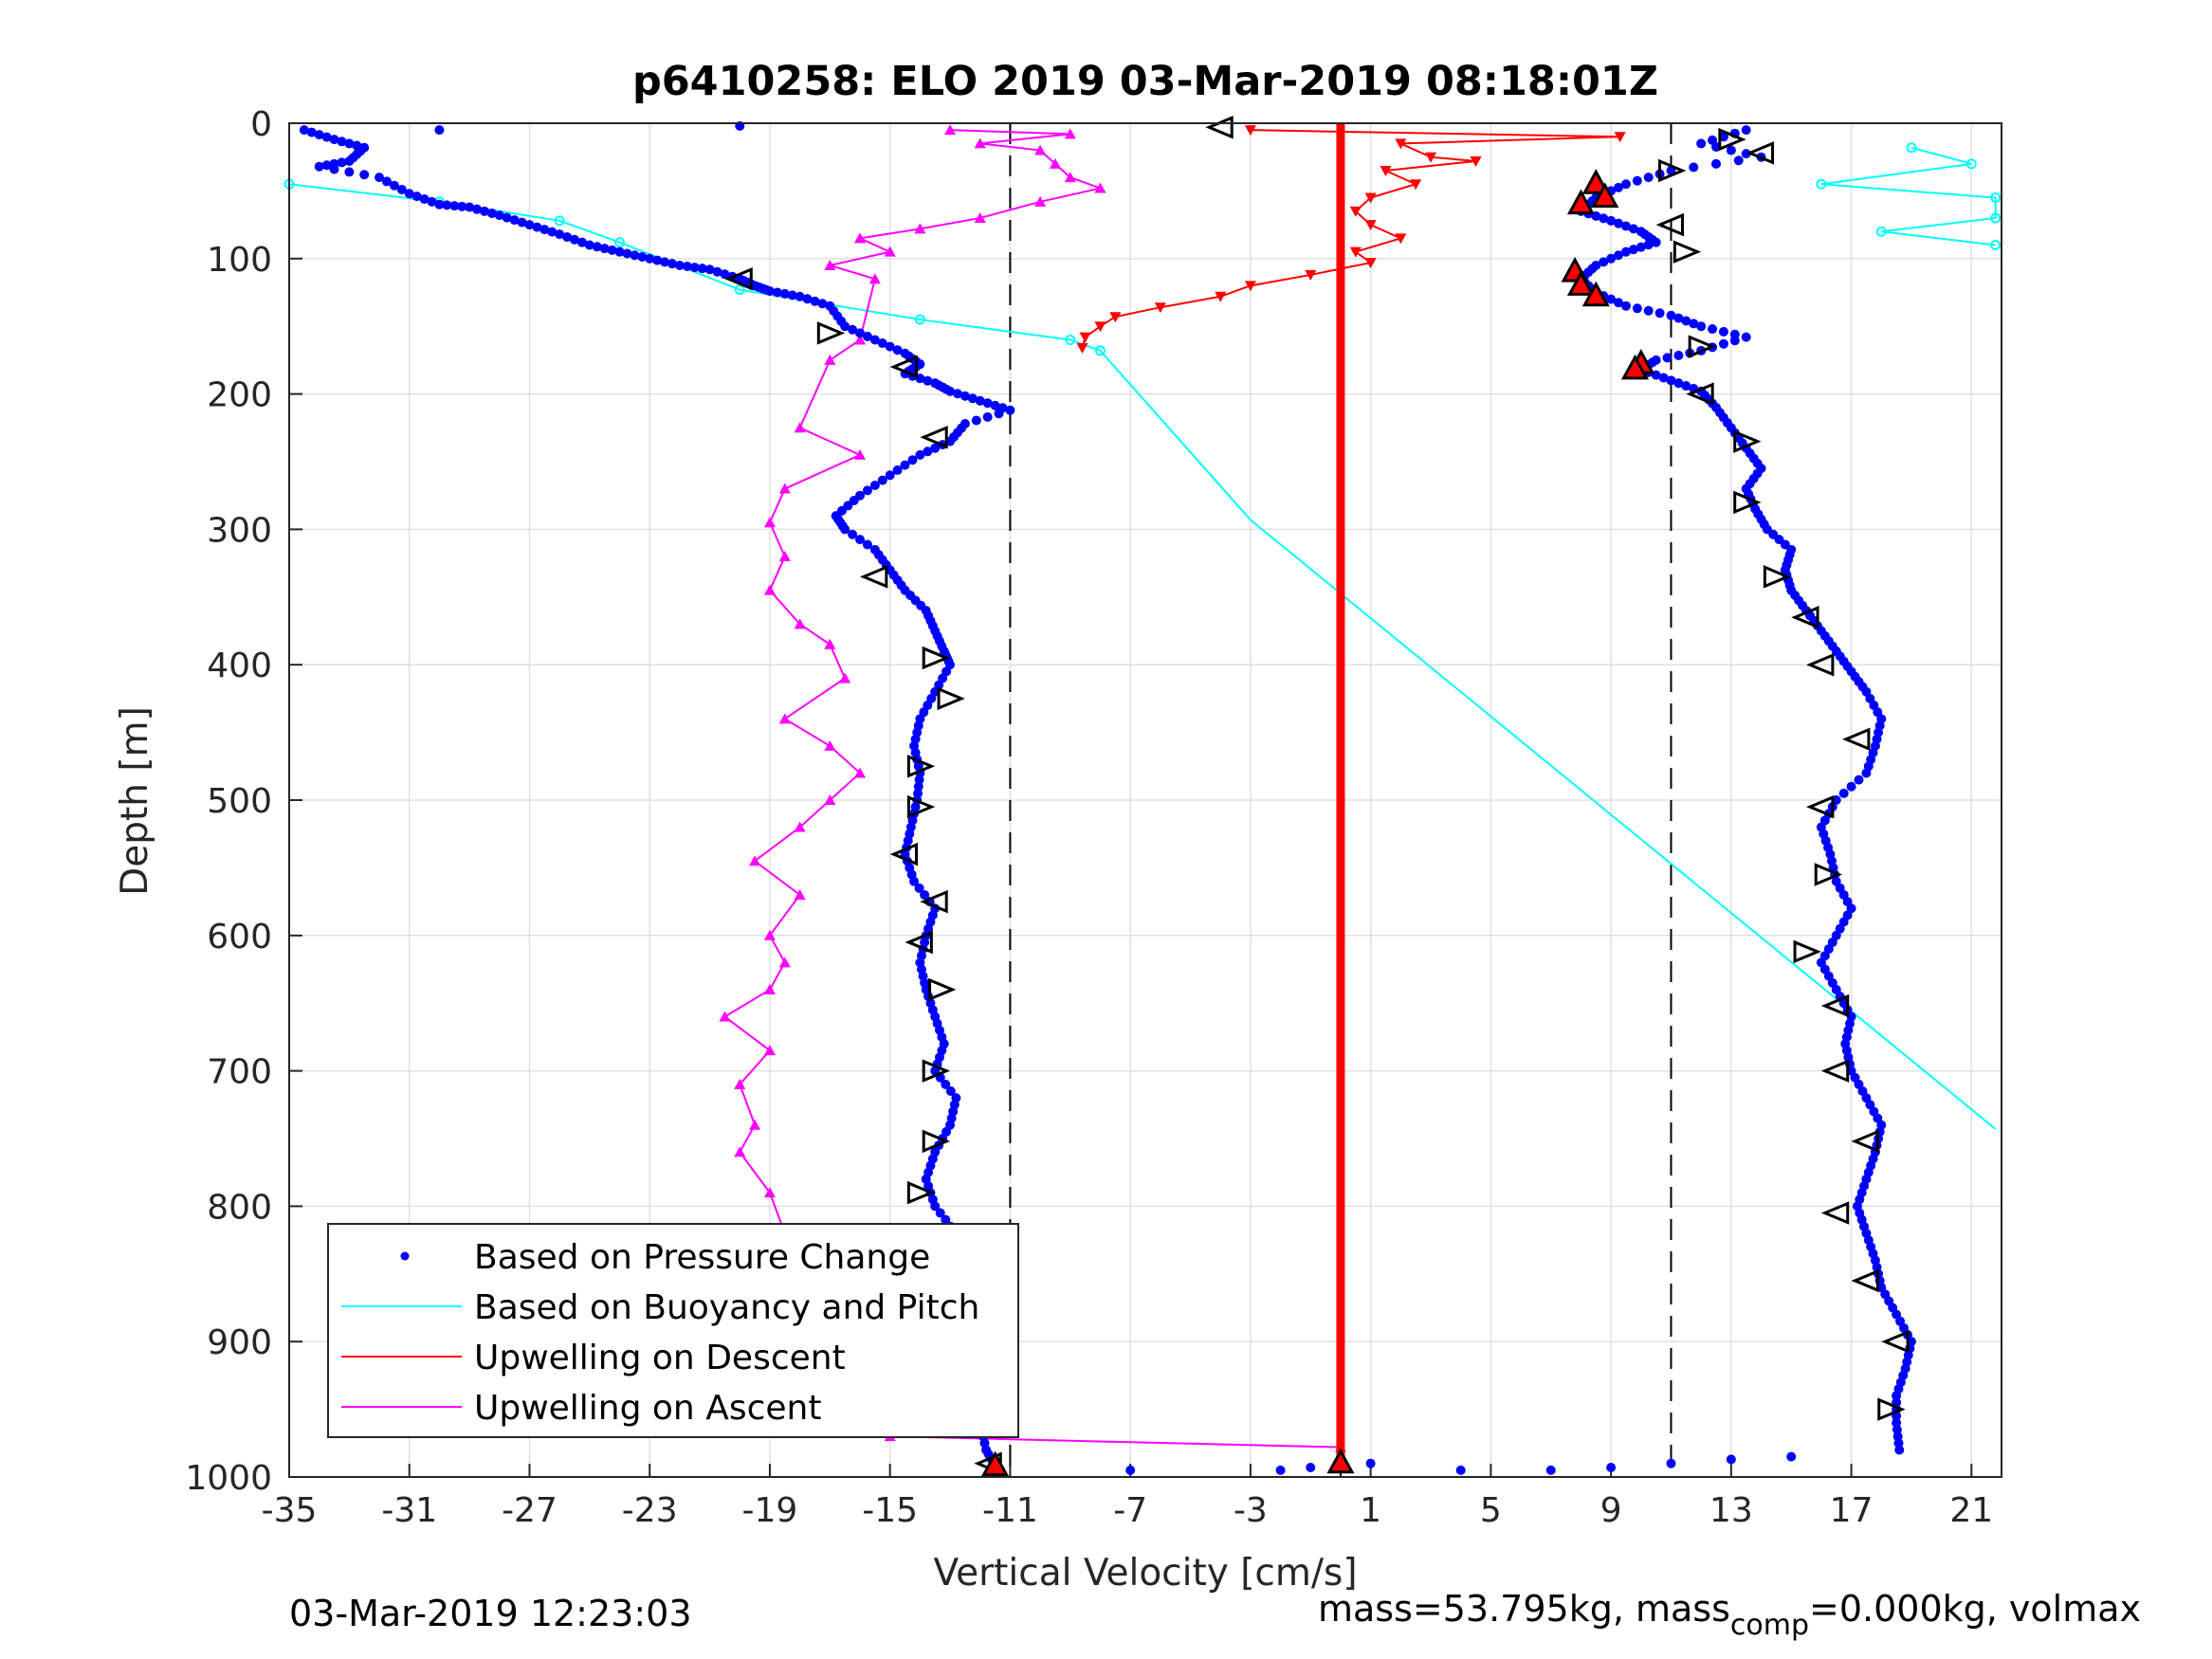 Image resolution: width=2212 pixels, height=1659 pixels. I want to click on x-axis-label: Vertical Velocity [cm/s], so click(1145, 1573).